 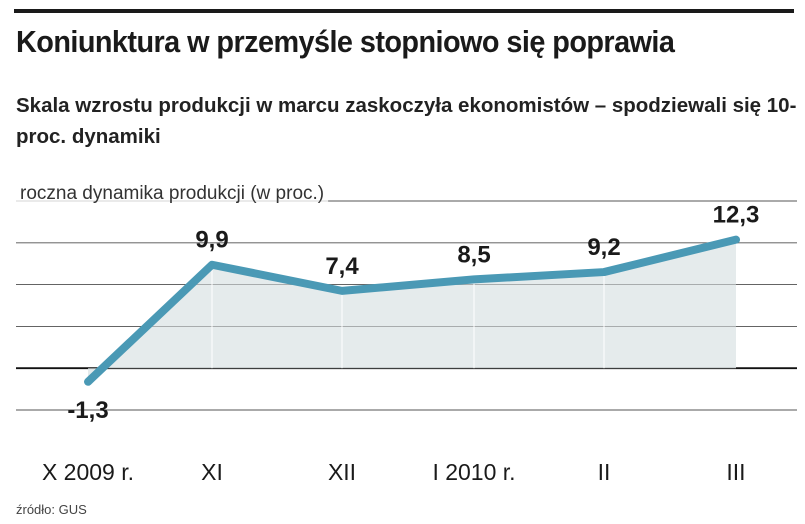 I want to click on y-axis-label: roczna dynamika produkcji (w proc.), so click(x=172, y=193).